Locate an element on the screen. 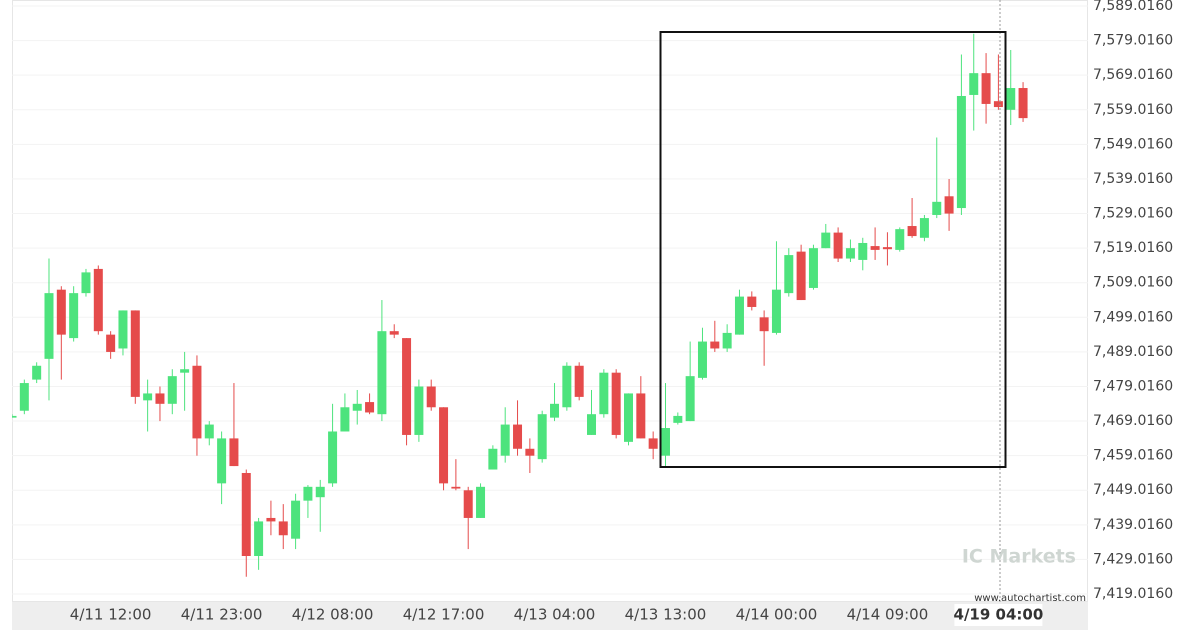  x-tick-label: 4/13 04:00 is located at coordinates (555, 615).